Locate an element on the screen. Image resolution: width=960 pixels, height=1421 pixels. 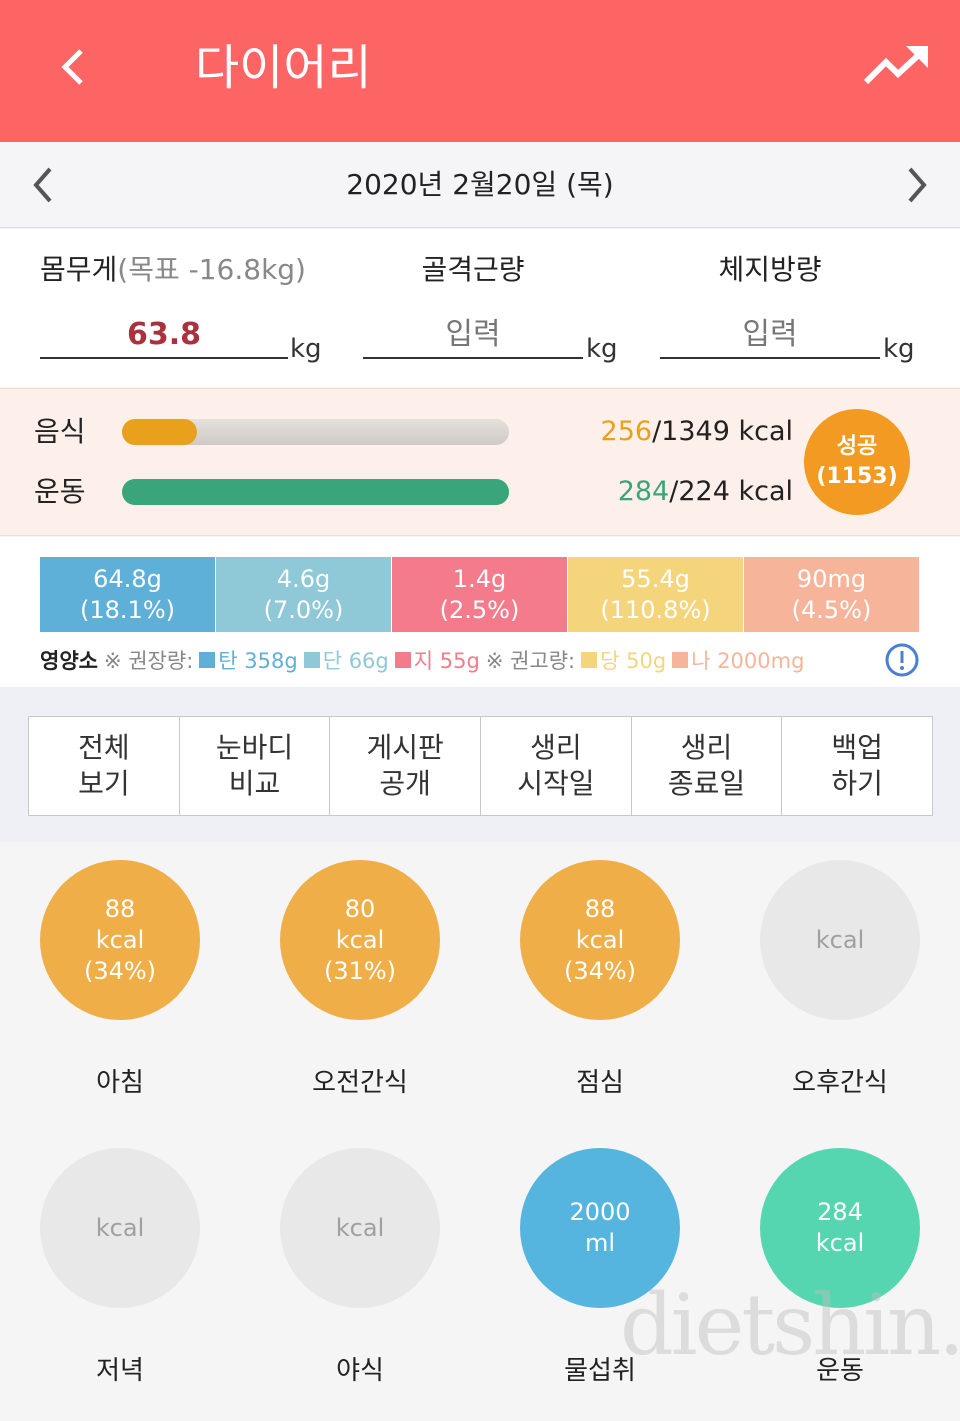
nutrient-segment: 1.4g (2.5%) is located at coordinates (479, 594).